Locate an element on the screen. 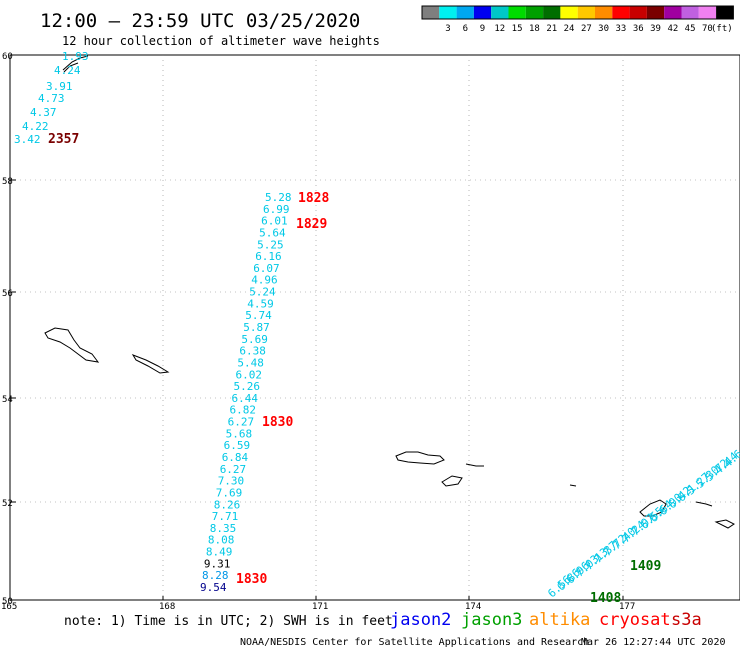 The height and width of the screenshot is (650, 740). lat-tick-label: 60 is located at coordinates (7, 57).